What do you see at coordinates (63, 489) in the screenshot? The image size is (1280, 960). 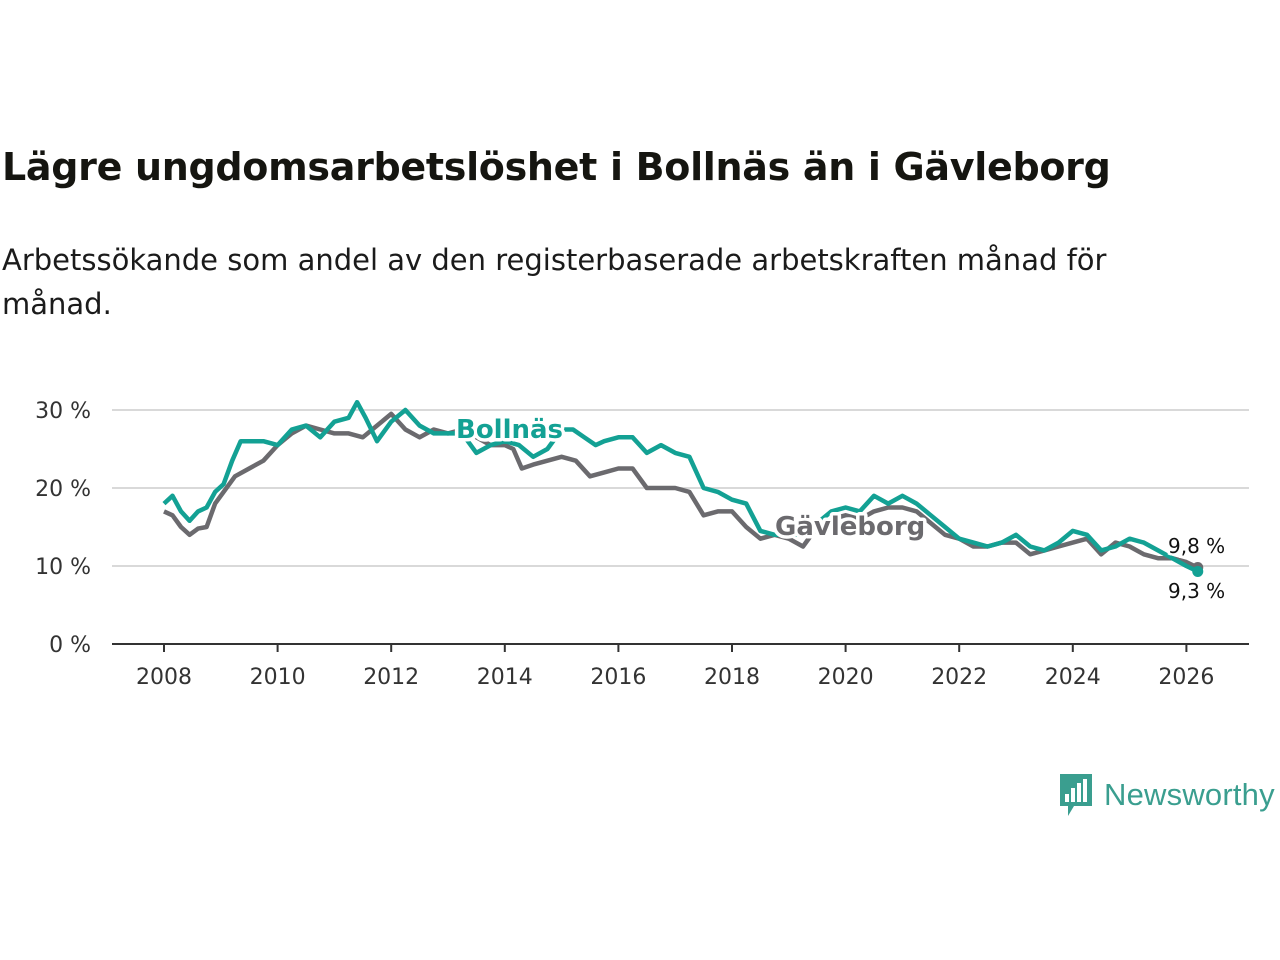 I see `y-tick-label: 20 %` at bounding box center [63, 489].